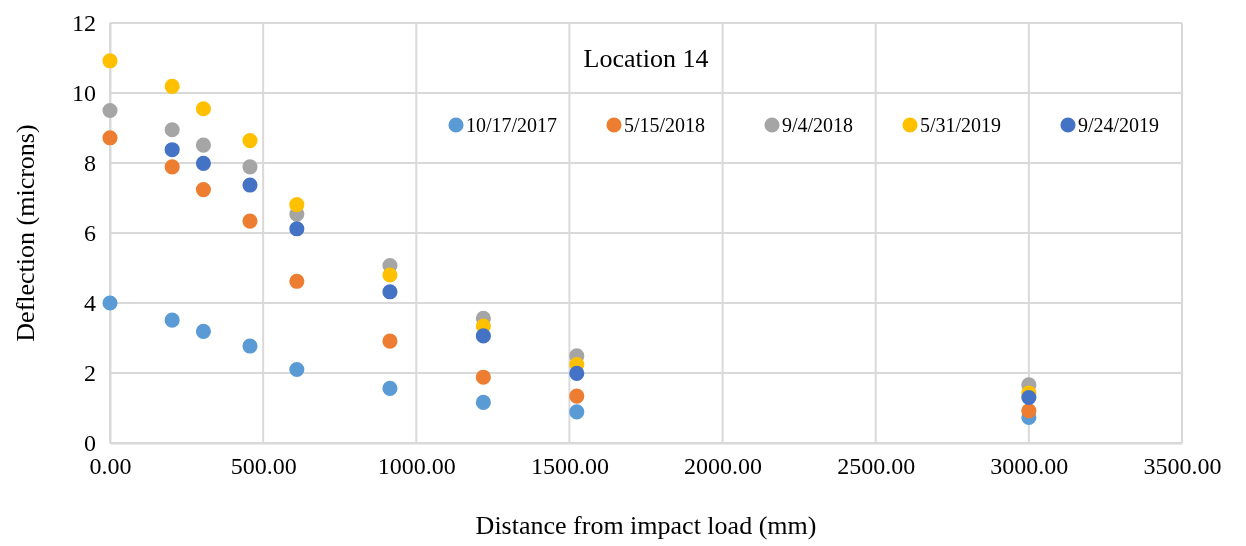  What do you see at coordinates (646, 525) in the screenshot?
I see `x-axis-title: Distance from impact load (mm)` at bounding box center [646, 525].